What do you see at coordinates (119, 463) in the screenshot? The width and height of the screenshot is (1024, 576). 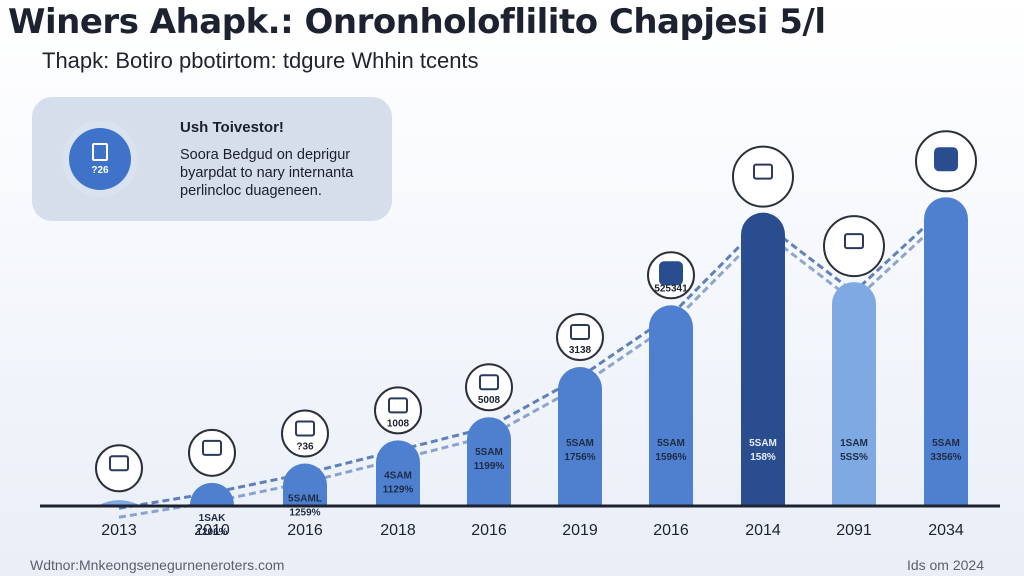 I see `gear-icon-glyph` at bounding box center [119, 463].